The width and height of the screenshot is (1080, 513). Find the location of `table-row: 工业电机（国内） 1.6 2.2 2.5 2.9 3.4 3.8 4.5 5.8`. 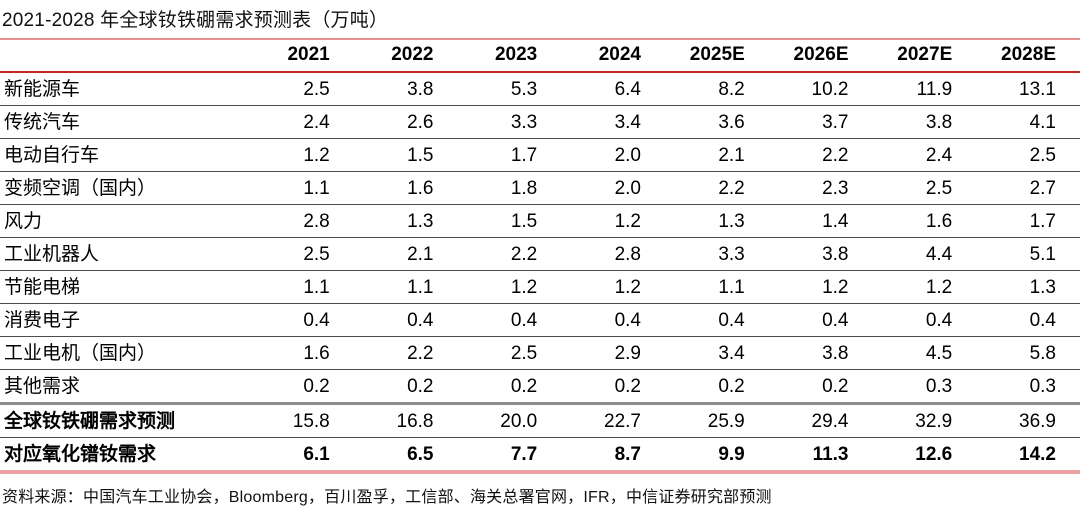

table-row: 工业电机（国内） 1.6 2.2 2.5 2.9 3.4 3.8 4.5 5.8 is located at coordinates (540, 353).